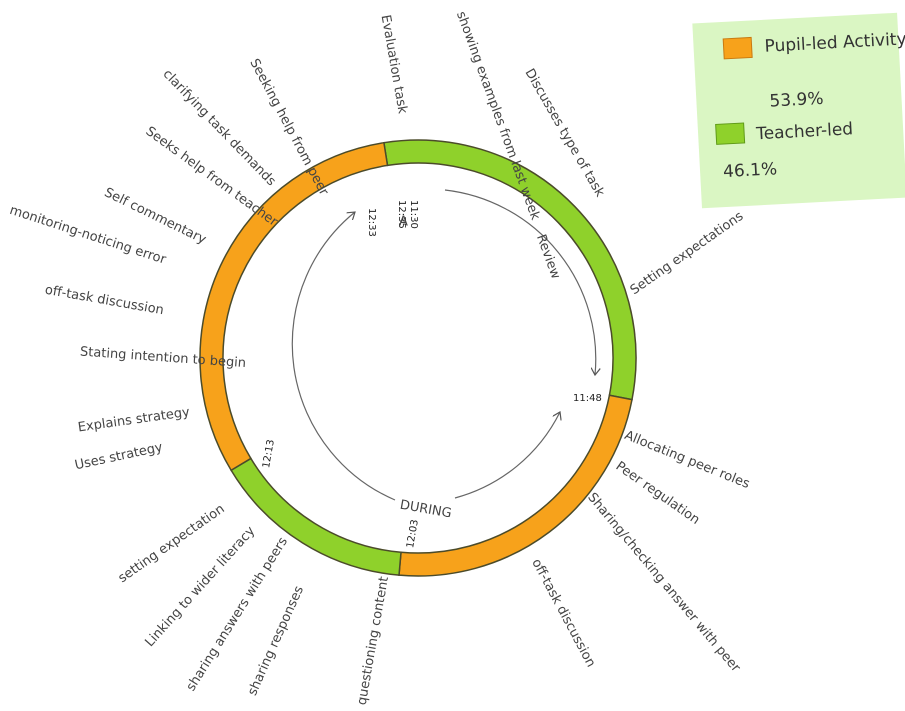 Image resolution: width=905 pixels, height=711 pixels. What do you see at coordinates (269, 454) in the screenshot?
I see `time-label: 12:13` at bounding box center [269, 454].